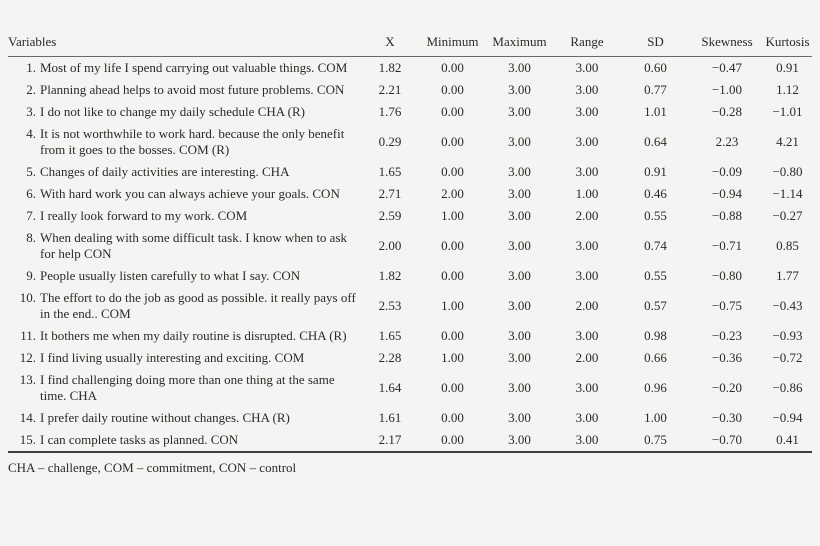 The width and height of the screenshot is (820, 546). What do you see at coordinates (587, 193) in the screenshot?
I see `range-cell: 1.00` at bounding box center [587, 193].